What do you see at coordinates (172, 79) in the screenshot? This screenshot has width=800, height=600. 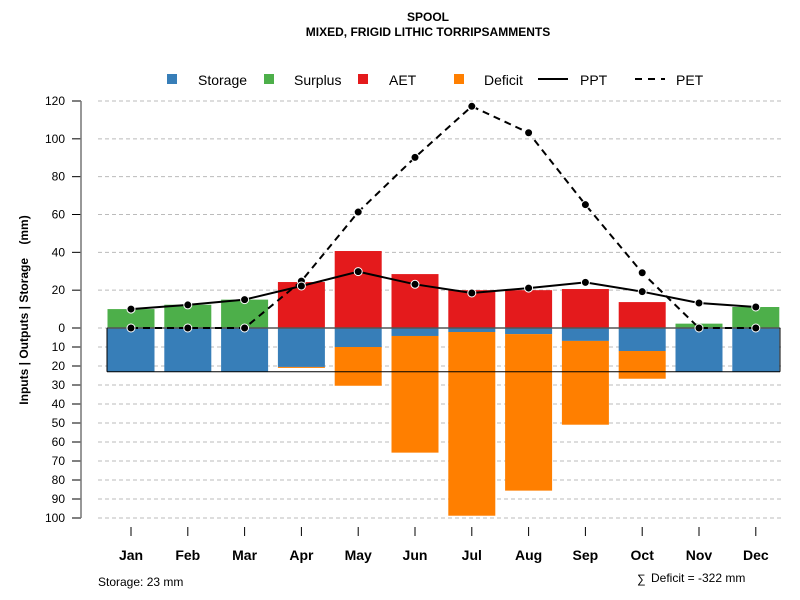 I see `legend-swatch-storage` at bounding box center [172, 79].